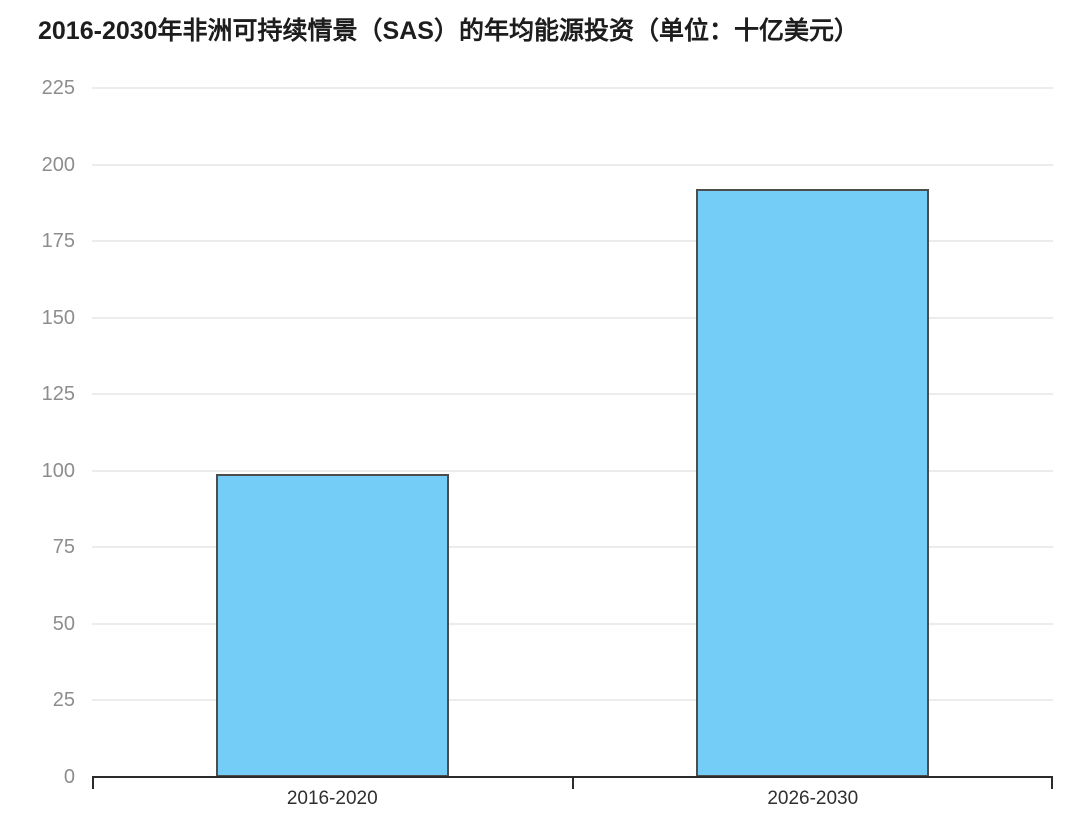 This screenshot has width=1080, height=833. Describe the element at coordinates (448, 31) in the screenshot. I see `chart-title: 2016-2030年非洲可持续情景（SAS）的年均能源投资（单位：十亿美元）` at that location.